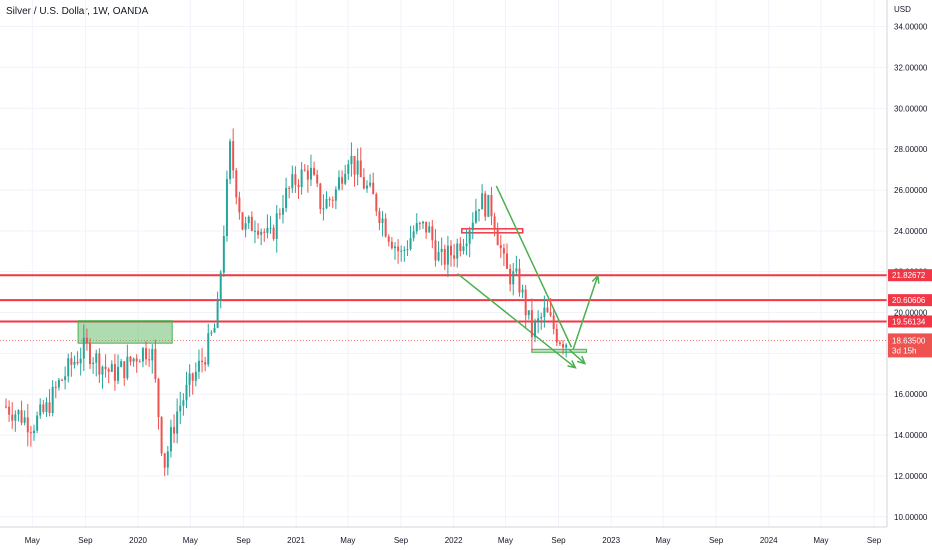 This screenshot has width=932, height=550. I want to click on y-tick-label: 24.00000, so click(911, 231).